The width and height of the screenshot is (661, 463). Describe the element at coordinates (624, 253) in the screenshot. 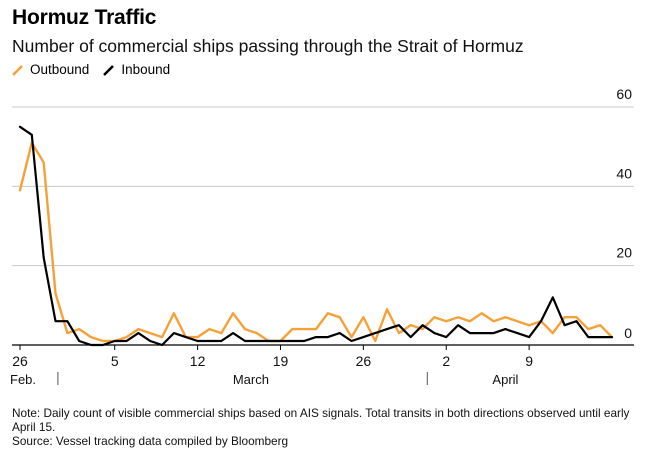

I see `y-tick-label-20: 20` at that location.